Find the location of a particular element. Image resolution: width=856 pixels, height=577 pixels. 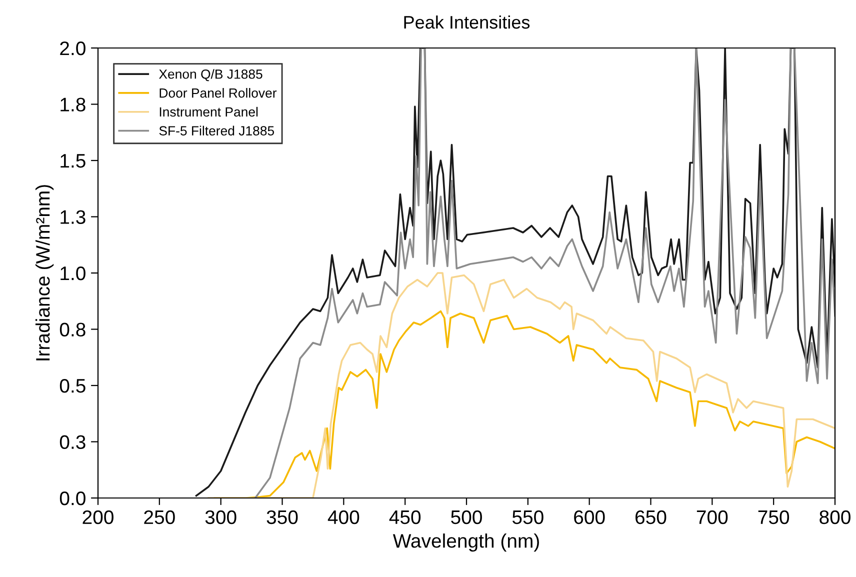

y-tick-label: 0.5 is located at coordinates (73, 385).